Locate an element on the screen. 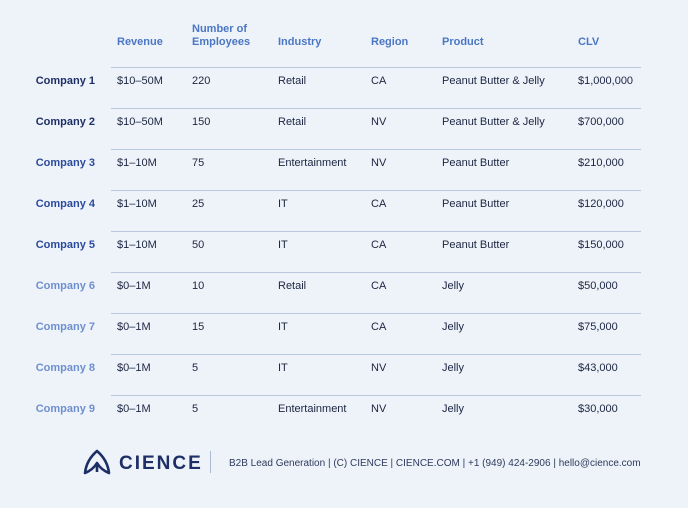 Image resolution: width=688 pixels, height=508 pixels. cell-clv: $700,000 is located at coordinates (601, 122).